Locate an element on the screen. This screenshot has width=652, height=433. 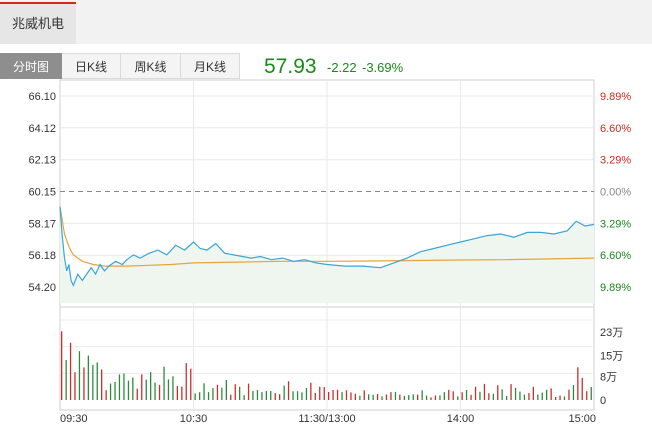
time-tick-label: 11:30/13:00 is located at coordinates (326, 419).